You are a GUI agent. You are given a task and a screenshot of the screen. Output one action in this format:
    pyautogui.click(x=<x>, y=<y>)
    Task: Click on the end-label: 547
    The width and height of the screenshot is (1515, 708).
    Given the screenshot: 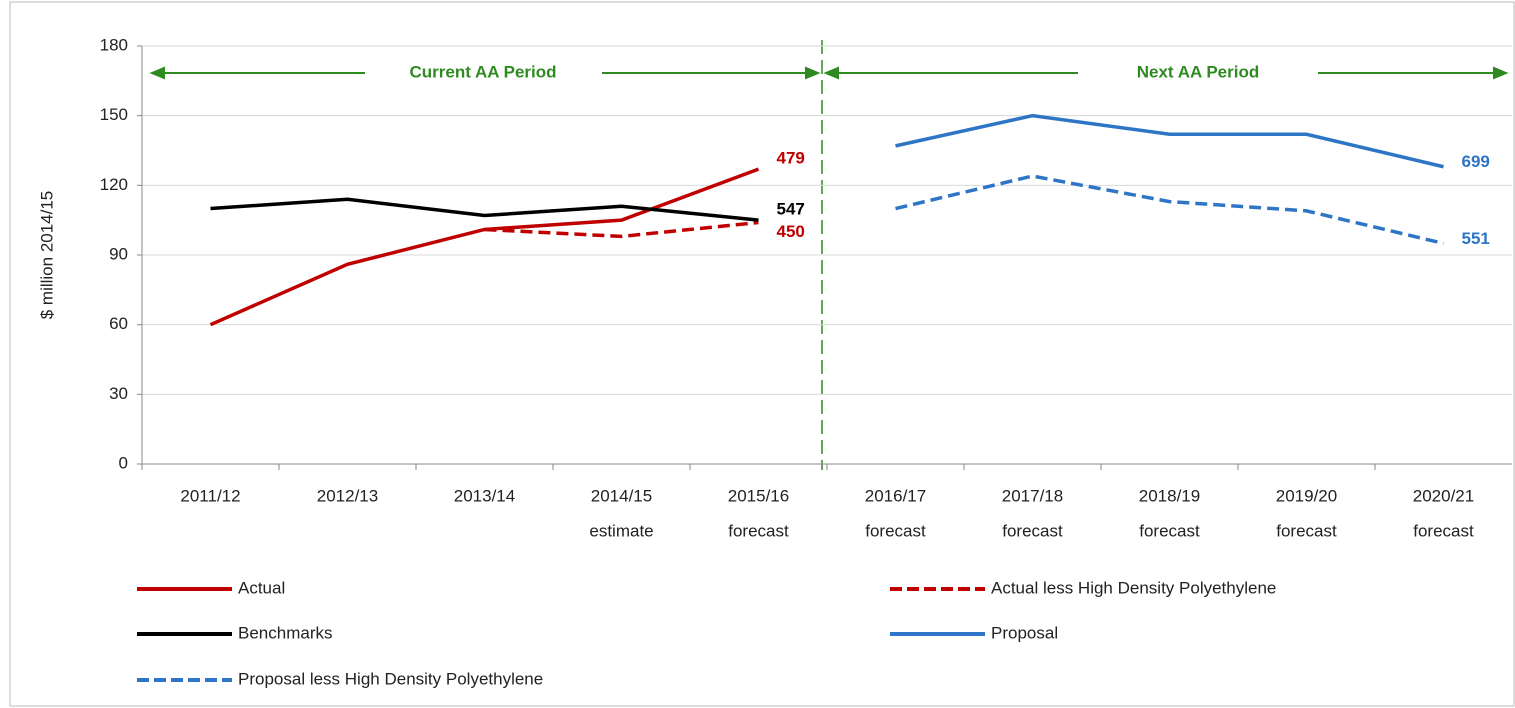 What is the action you would take?
    pyautogui.click(x=791, y=209)
    